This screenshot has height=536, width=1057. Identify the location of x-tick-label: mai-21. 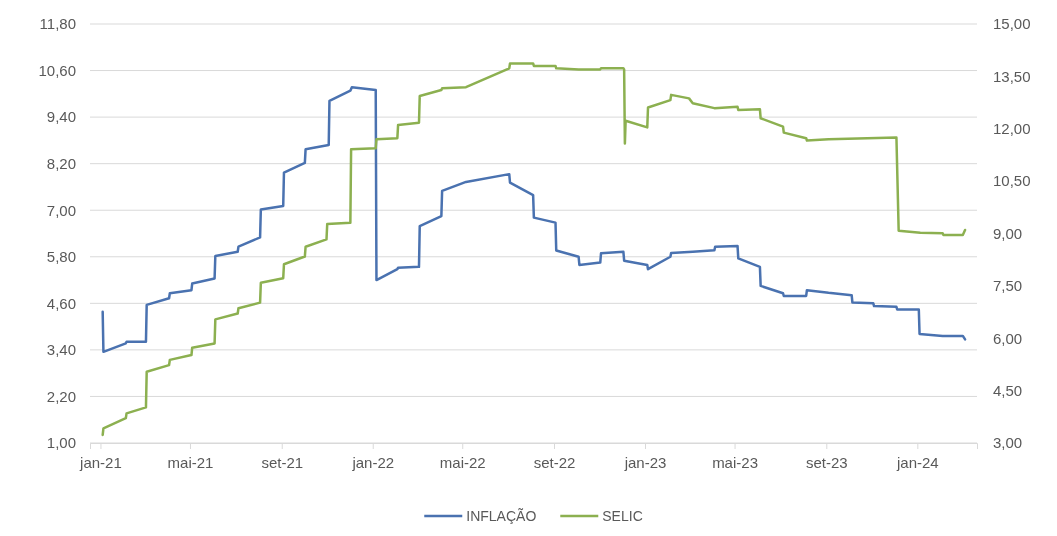
(190, 462).